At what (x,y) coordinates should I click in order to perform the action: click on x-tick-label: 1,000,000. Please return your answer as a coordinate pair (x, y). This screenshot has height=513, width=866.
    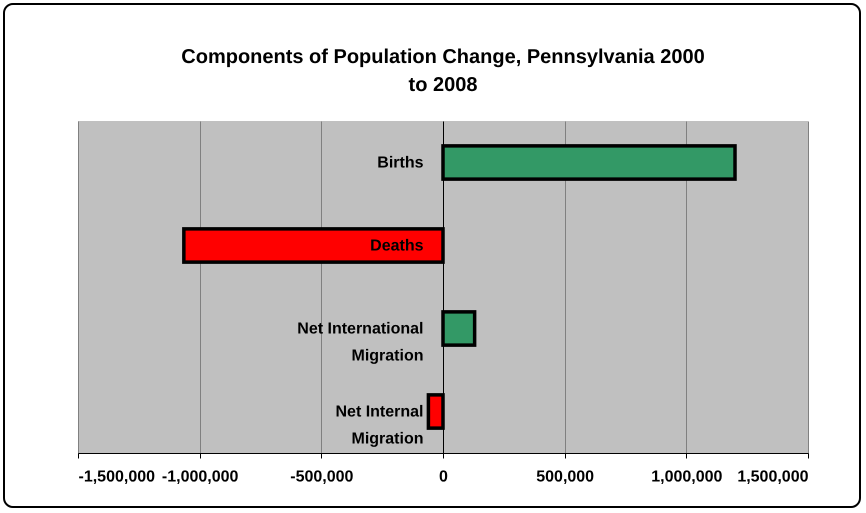
    Looking at the image, I should click on (687, 477).